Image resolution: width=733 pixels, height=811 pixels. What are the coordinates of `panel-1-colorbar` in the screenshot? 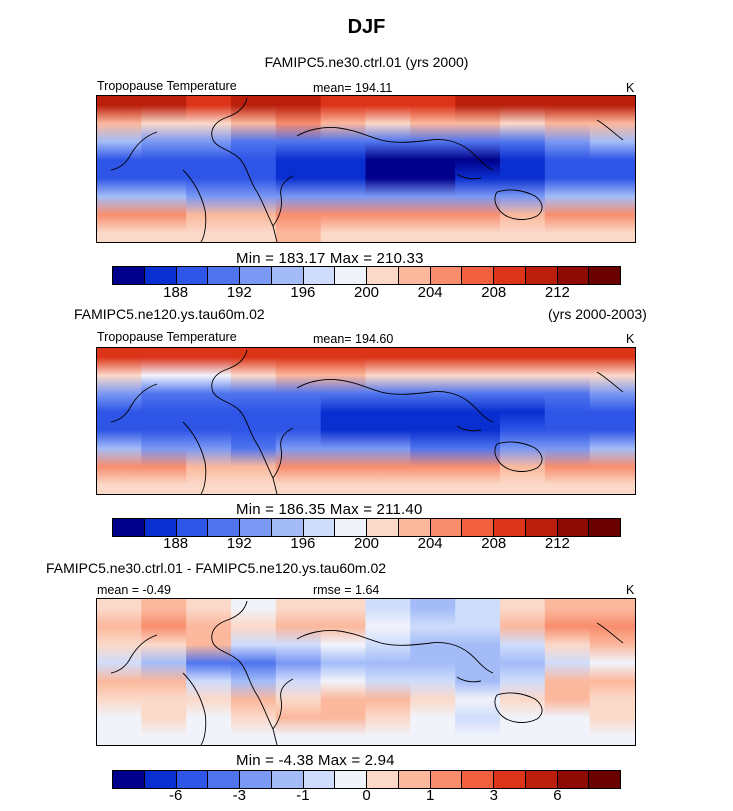 It's located at (366, 275).